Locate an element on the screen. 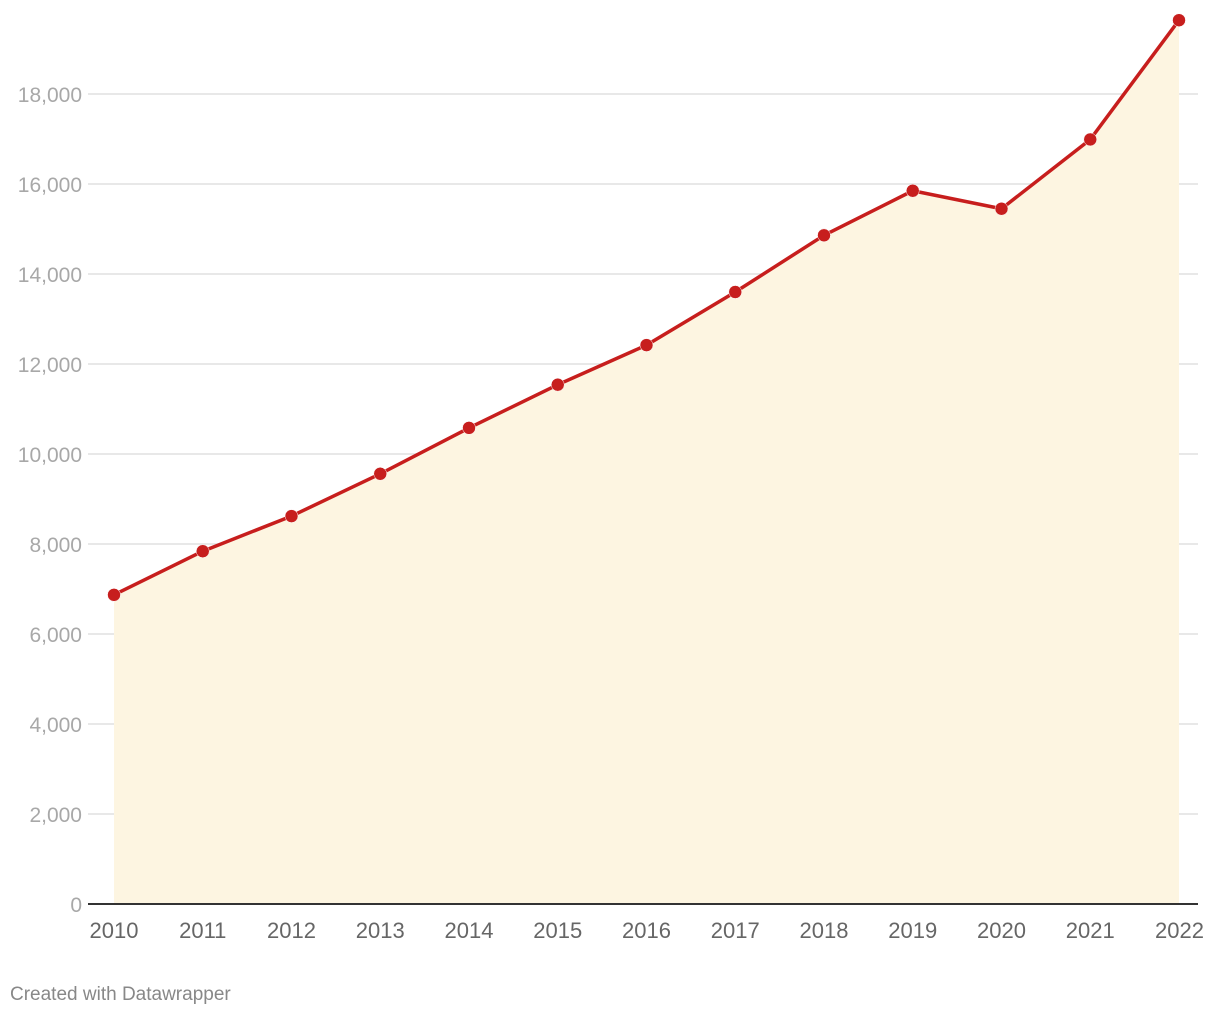 The height and width of the screenshot is (1020, 1220). x-tick-label: 2010 is located at coordinates (114, 930).